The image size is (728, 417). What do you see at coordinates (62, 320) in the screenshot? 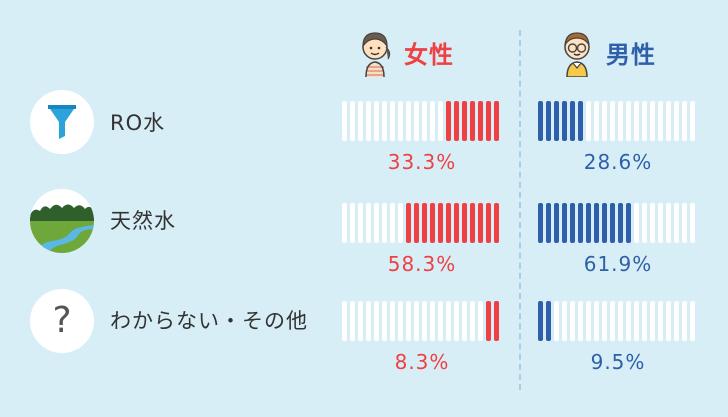
I see `question-mark: ?` at bounding box center [62, 320].